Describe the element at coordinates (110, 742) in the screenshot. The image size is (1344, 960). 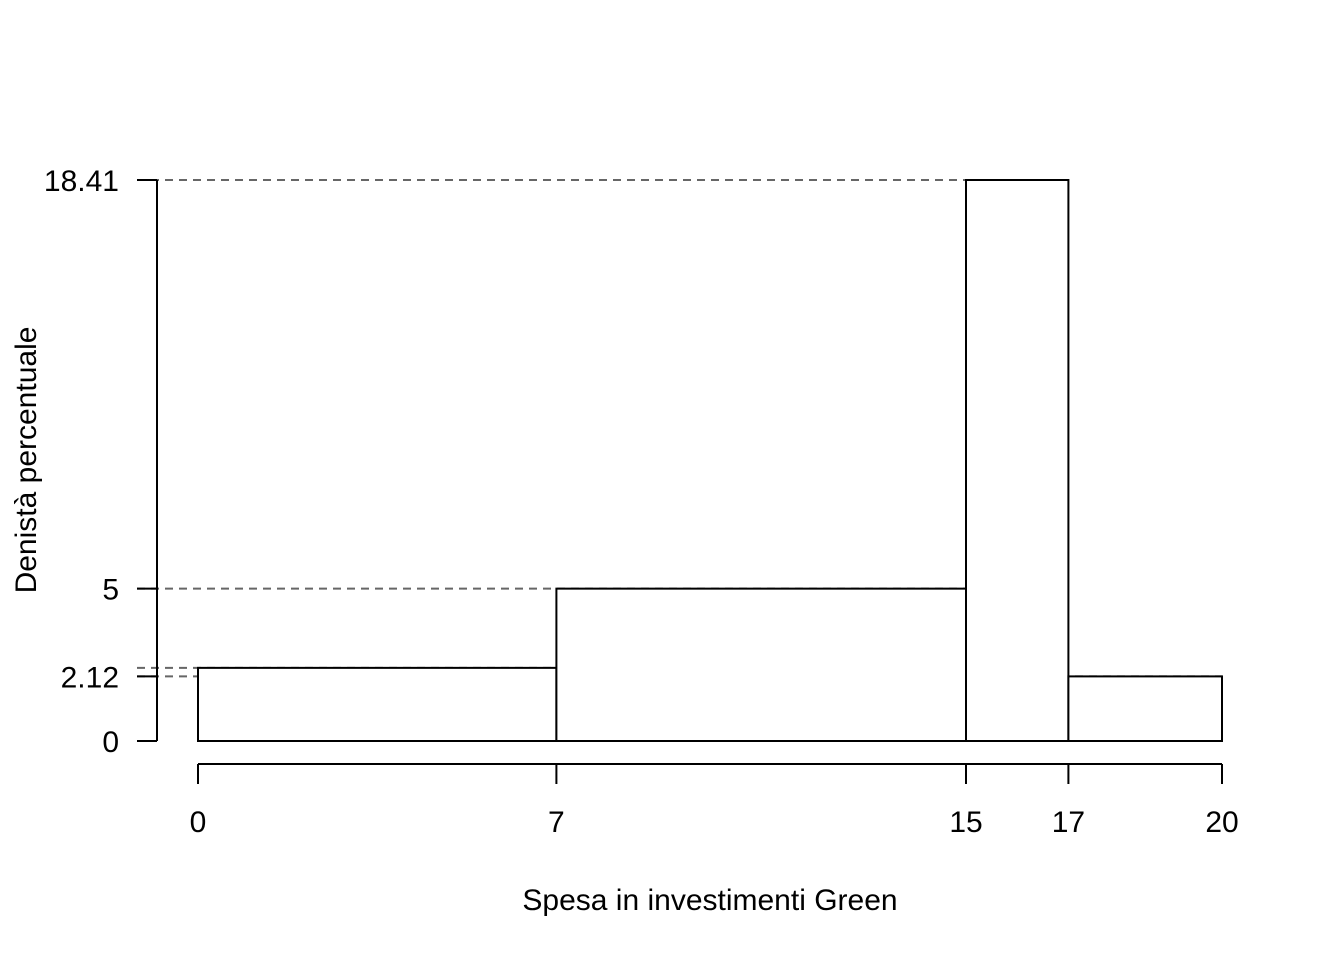
I see `y-tick-label-0: 0` at that location.